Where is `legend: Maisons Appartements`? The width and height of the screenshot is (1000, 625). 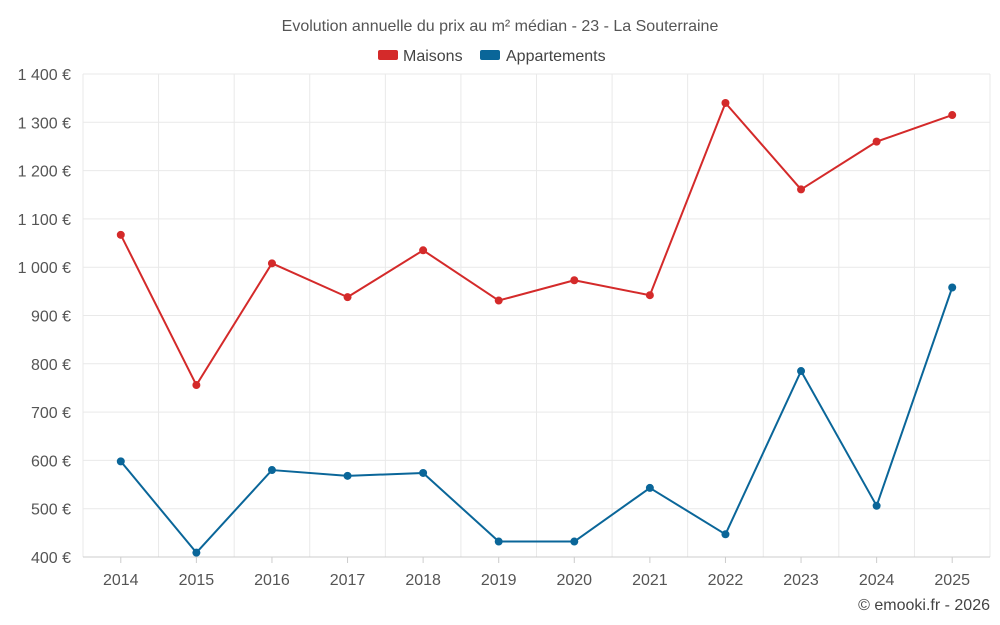
legend: Maisons Appartements is located at coordinates (492, 56).